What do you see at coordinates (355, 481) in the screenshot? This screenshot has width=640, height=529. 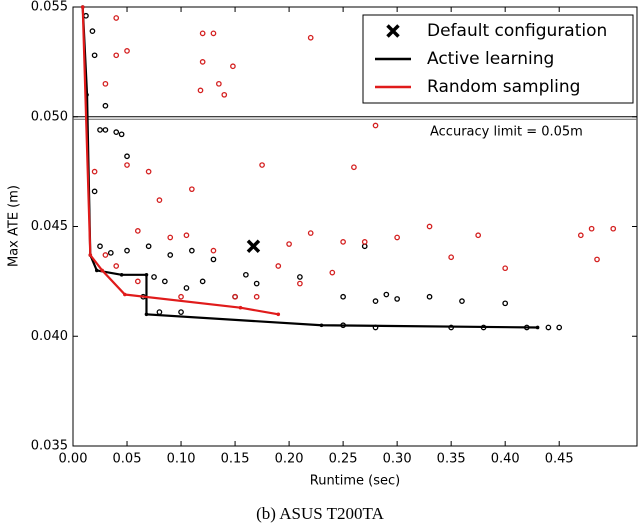 I see `x-axis-label: Runtime (sec)` at bounding box center [355, 481].